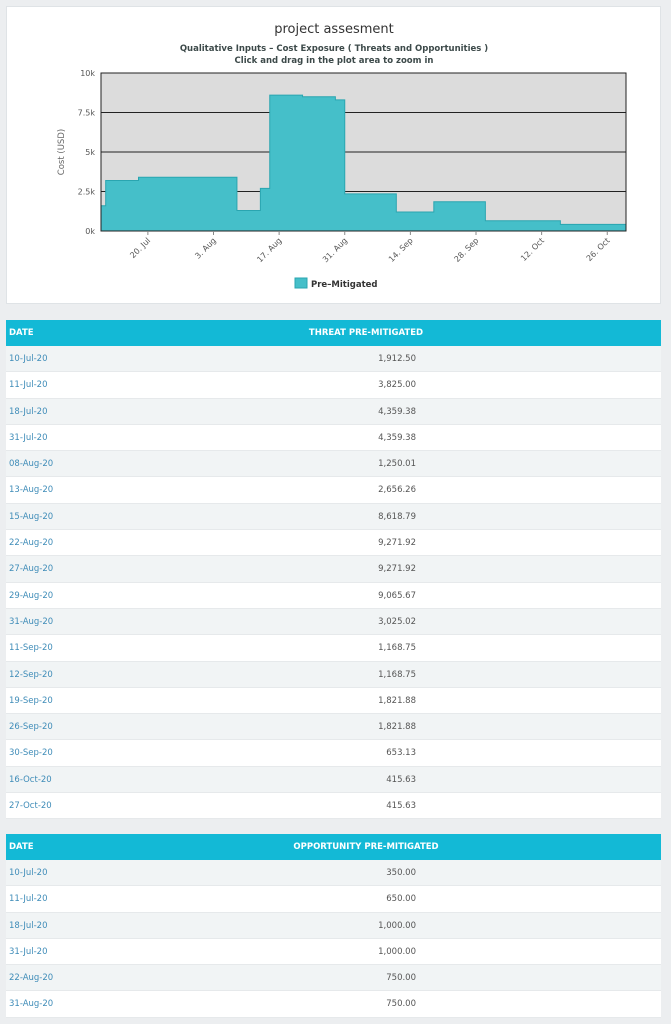 The width and height of the screenshot is (671, 1024). I want to click on threat-row-date: 15-Aug-20, so click(31, 516).